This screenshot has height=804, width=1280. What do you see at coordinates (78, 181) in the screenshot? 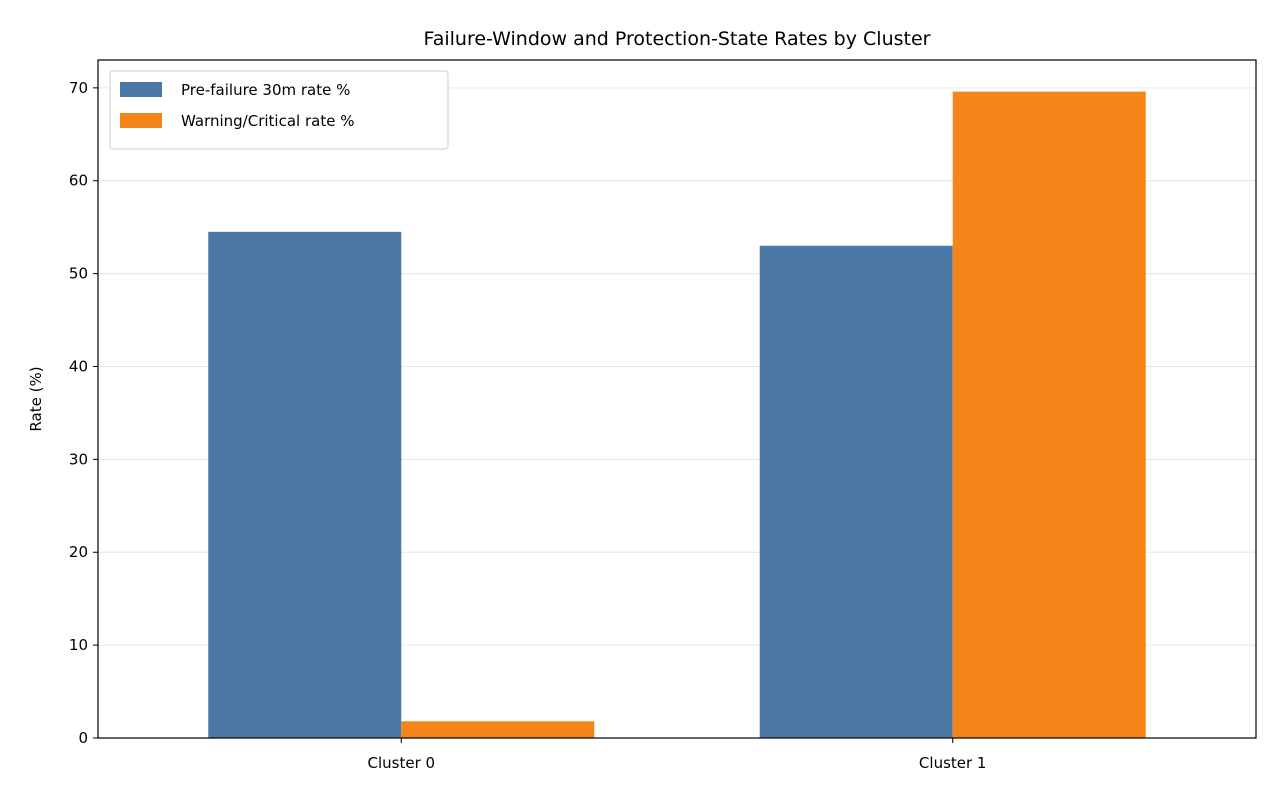
I see `y-tick-label: 60` at bounding box center [78, 181].